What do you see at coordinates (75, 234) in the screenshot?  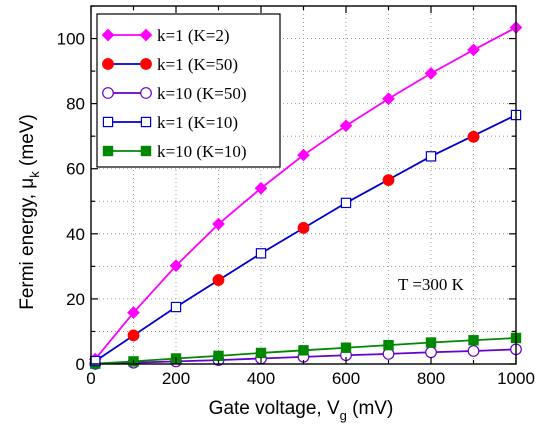 I see `y-tick-label: 40` at bounding box center [75, 234].